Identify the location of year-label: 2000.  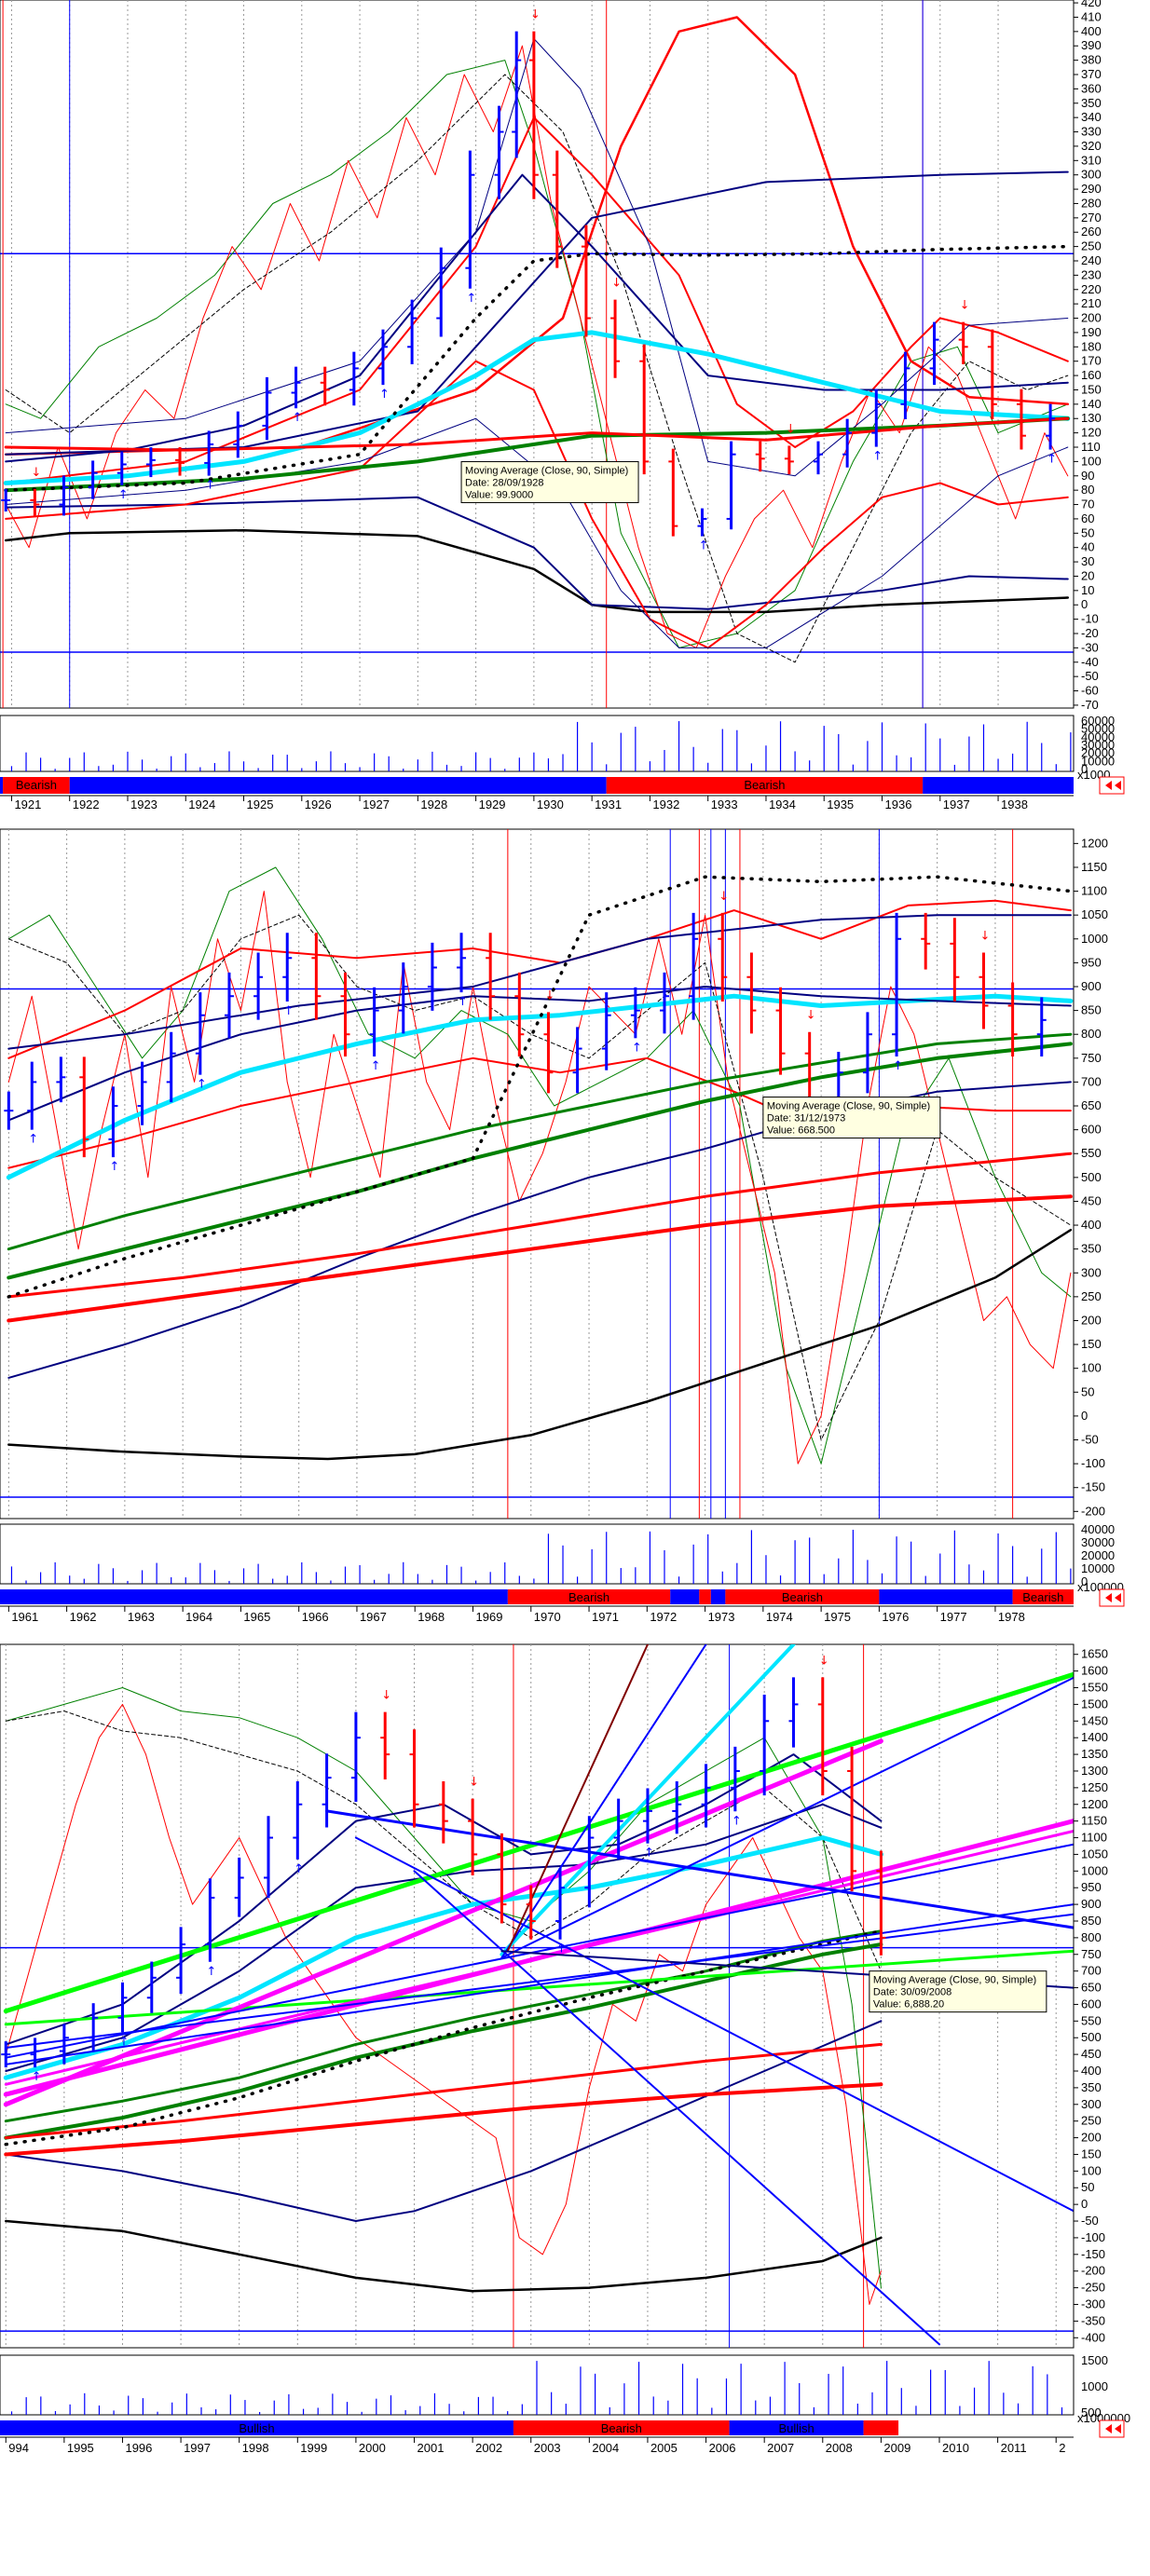
(372, 2448).